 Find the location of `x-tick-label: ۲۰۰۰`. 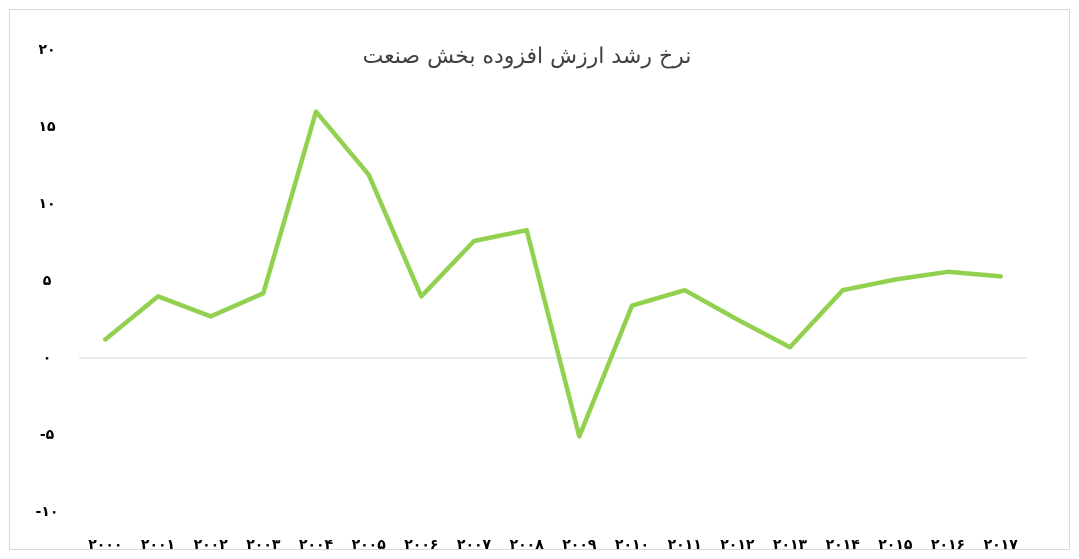

x-tick-label: ۲۰۰۰ is located at coordinates (105, 545).